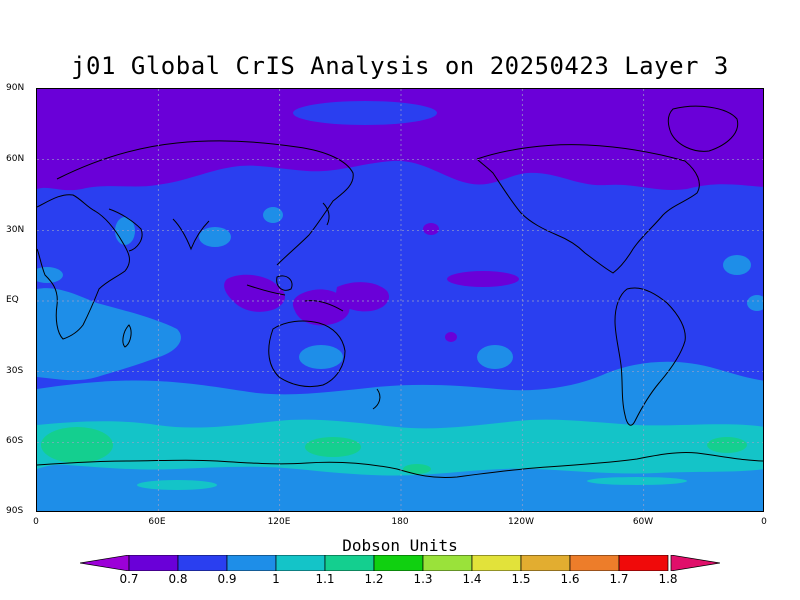 The width and height of the screenshot is (800, 600). I want to click on field-pacific-streak, so click(483, 279).